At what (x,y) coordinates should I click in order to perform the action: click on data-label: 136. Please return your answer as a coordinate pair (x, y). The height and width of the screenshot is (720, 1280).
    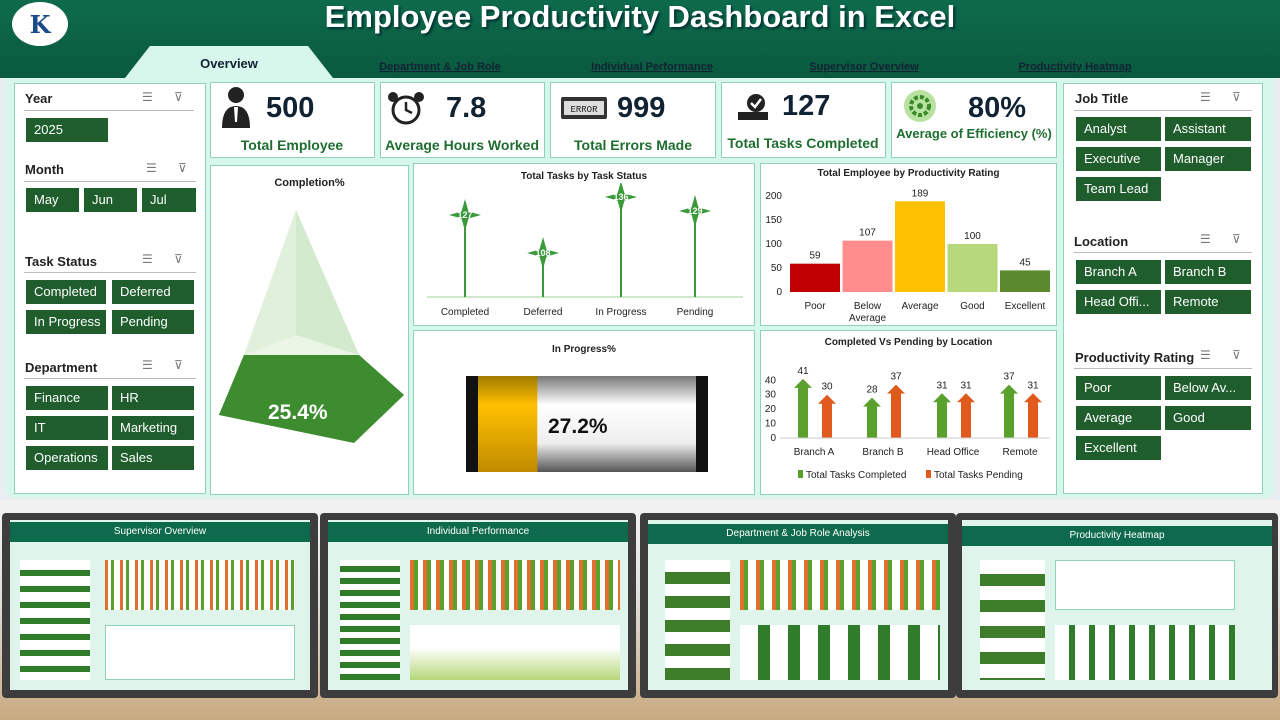
    Looking at the image, I should click on (620, 197).